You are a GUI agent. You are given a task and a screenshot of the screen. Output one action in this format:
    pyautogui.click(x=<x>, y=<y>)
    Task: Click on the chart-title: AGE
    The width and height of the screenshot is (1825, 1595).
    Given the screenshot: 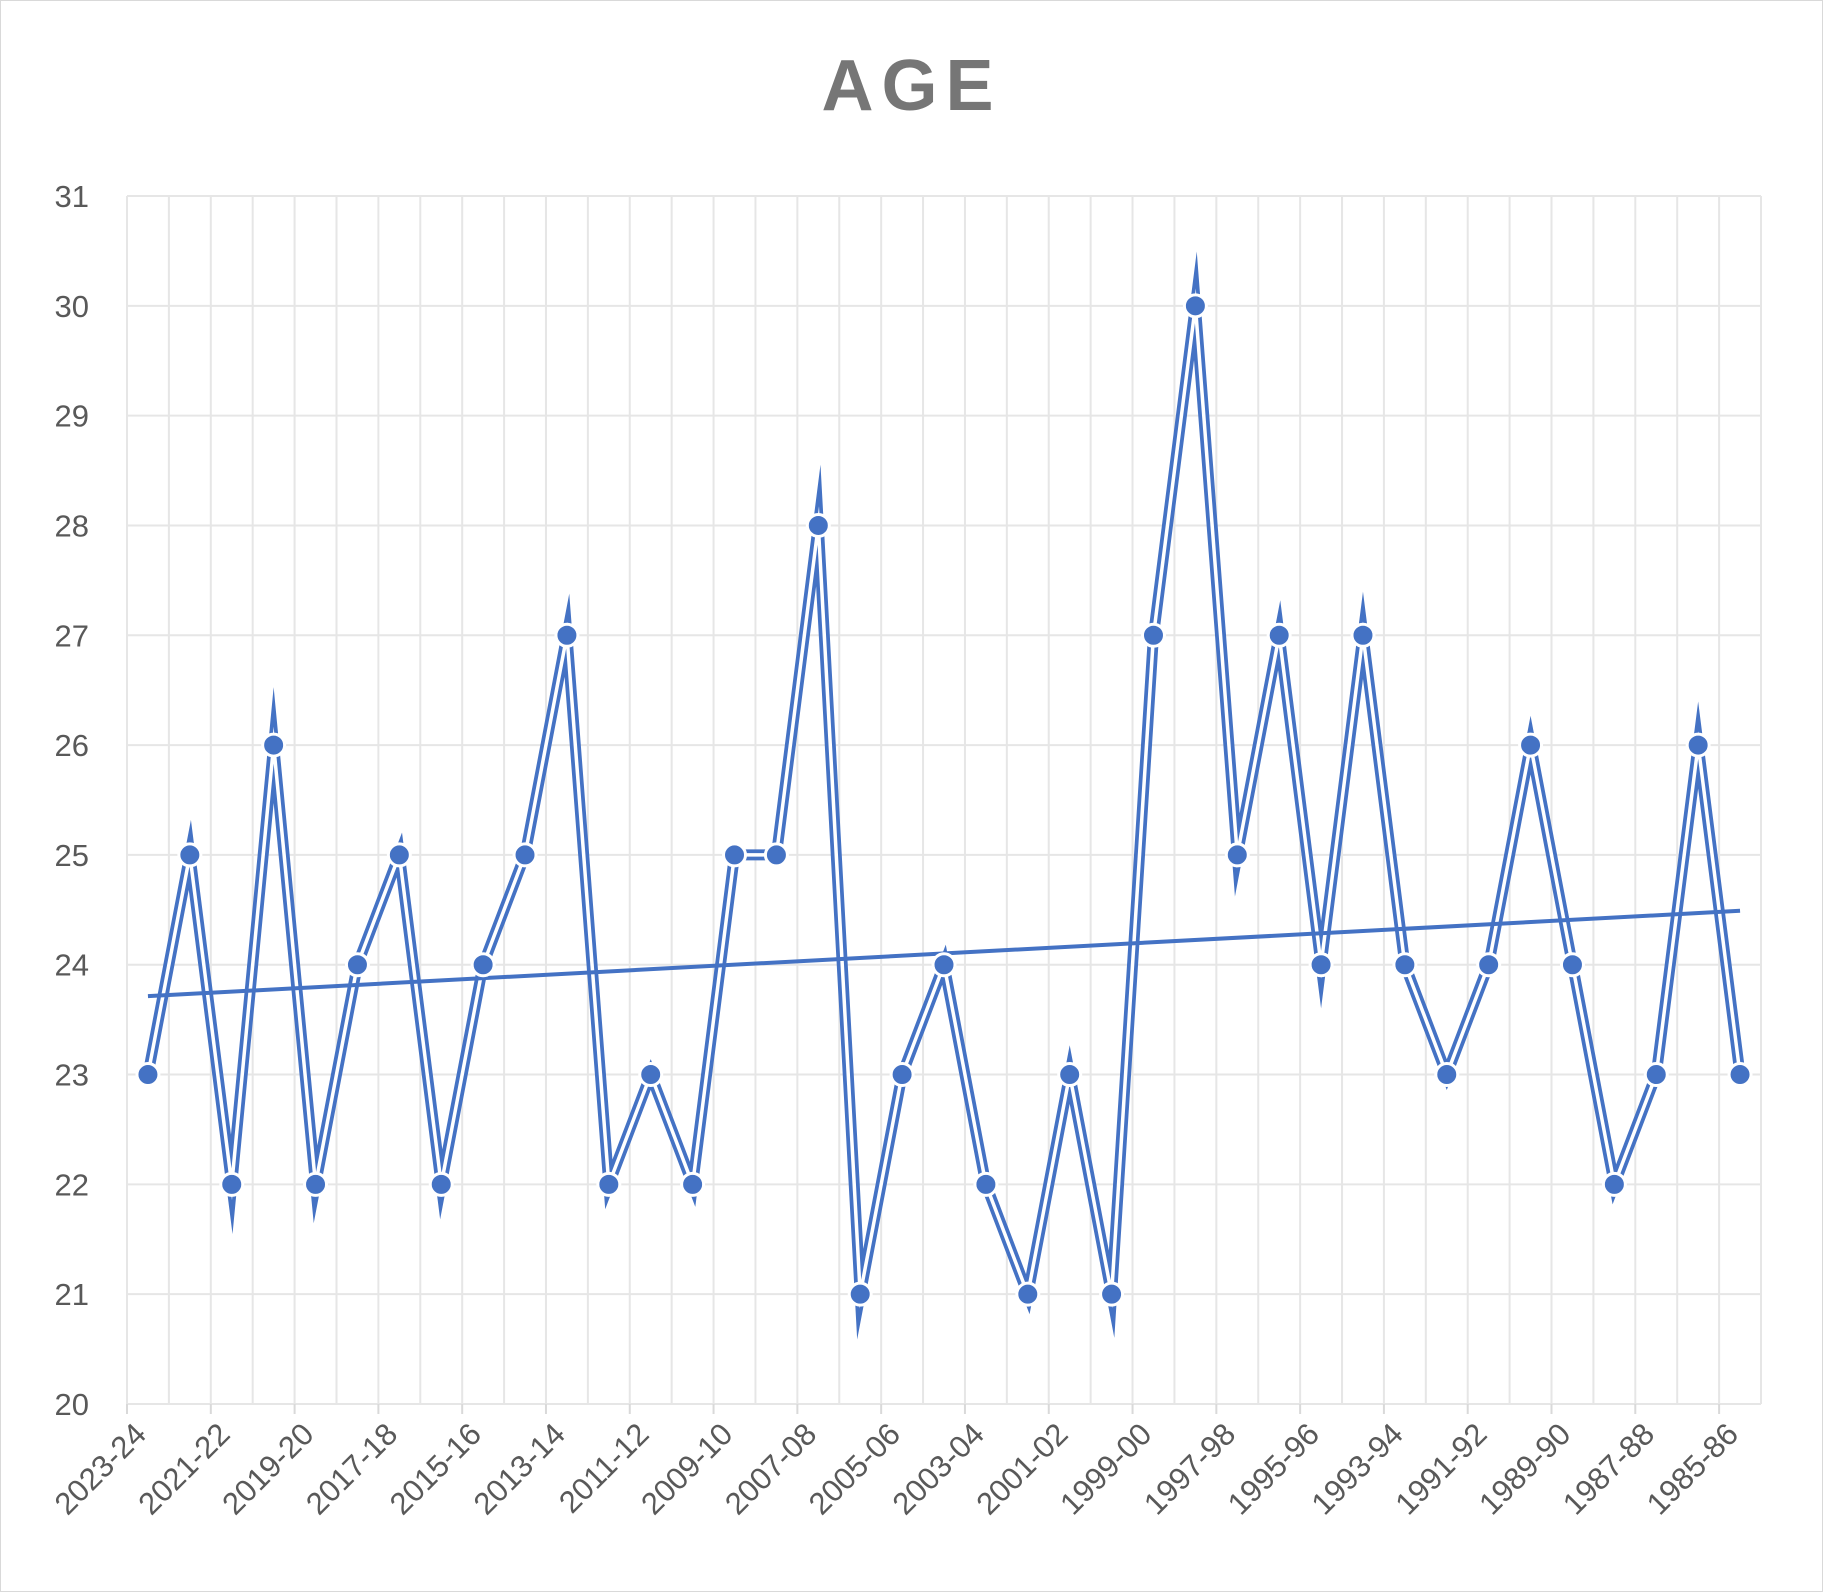 What is the action you would take?
    pyautogui.click(x=911, y=86)
    